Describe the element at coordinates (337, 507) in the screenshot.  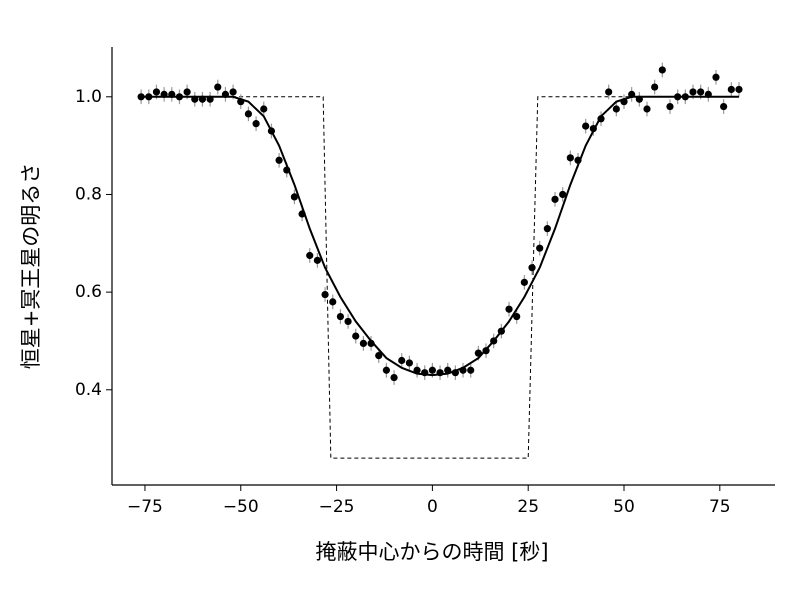
I see `x-tick-label: −25` at that location.